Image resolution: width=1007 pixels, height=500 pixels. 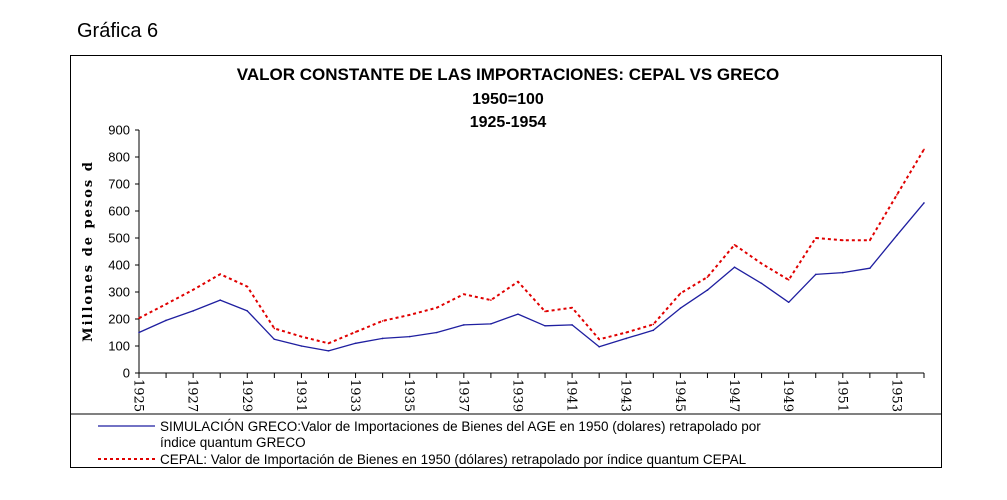 I want to click on y-tick-label: 200, so click(x=119, y=319).